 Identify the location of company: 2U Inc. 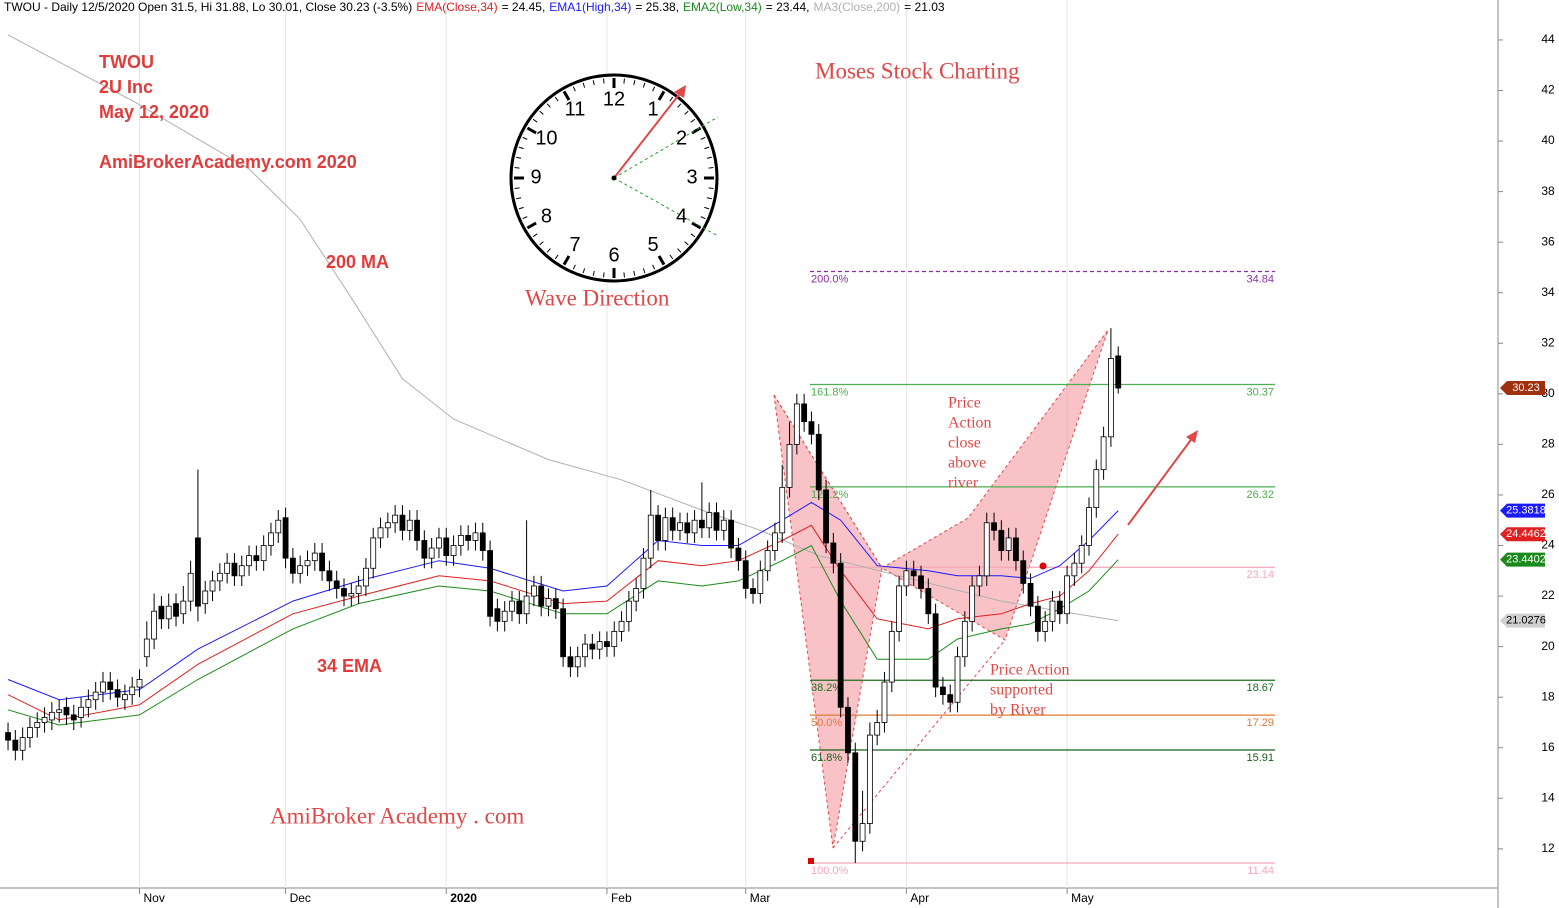
(126, 87).